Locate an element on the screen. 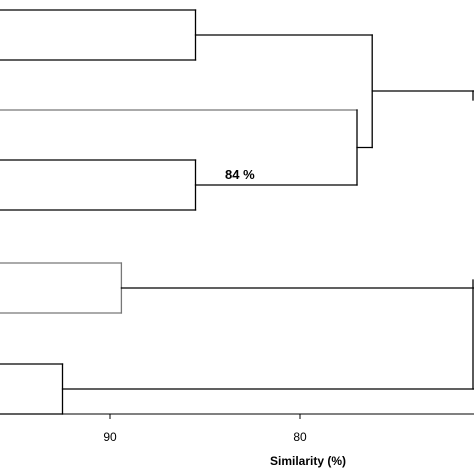  node-similarity-label: 84 % is located at coordinates (240, 174).